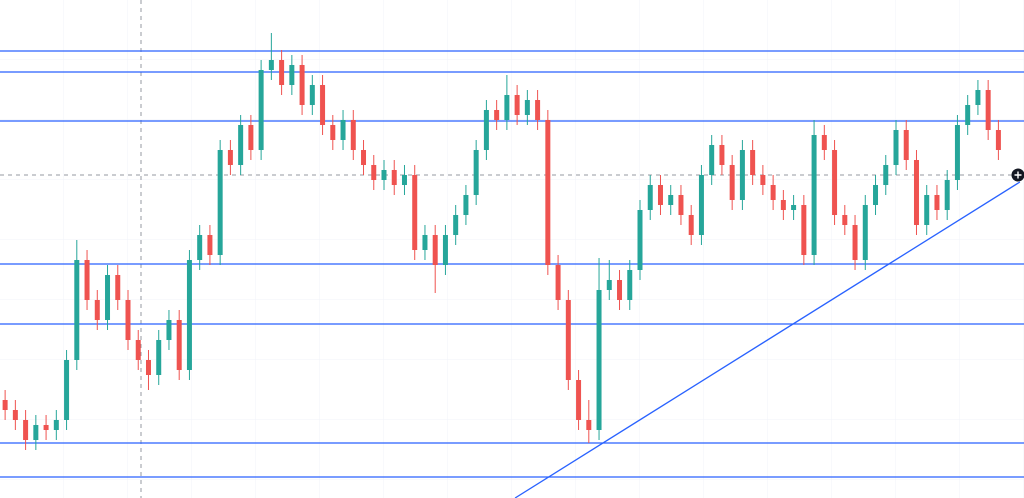 The width and height of the screenshot is (1024, 498). Describe the element at coordinates (1017, 175) in the screenshot. I see `add-button` at that location.